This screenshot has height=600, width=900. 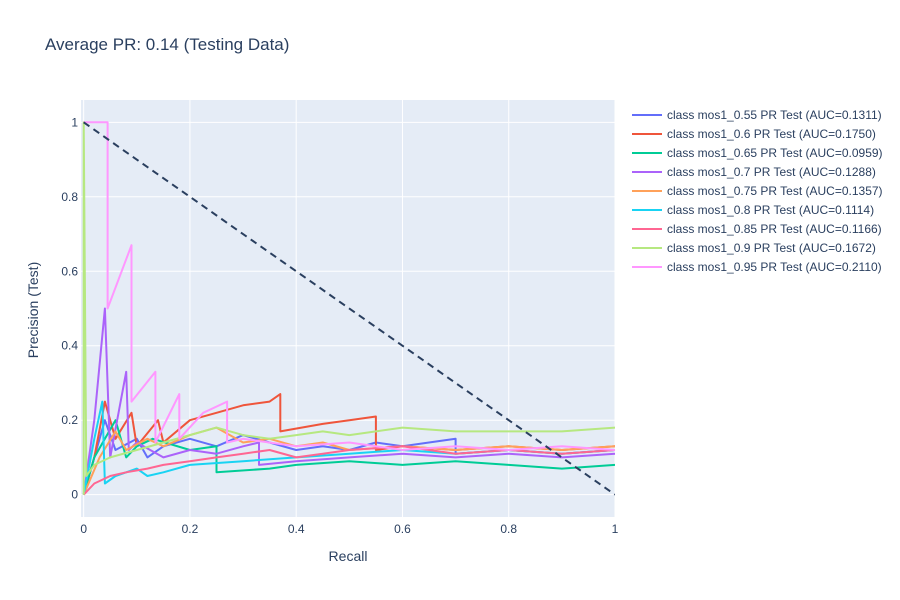 What do you see at coordinates (771, 172) in the screenshot?
I see `legend-label: class mos1_0.7 PR Test (AUC=0.1288)` at bounding box center [771, 172].